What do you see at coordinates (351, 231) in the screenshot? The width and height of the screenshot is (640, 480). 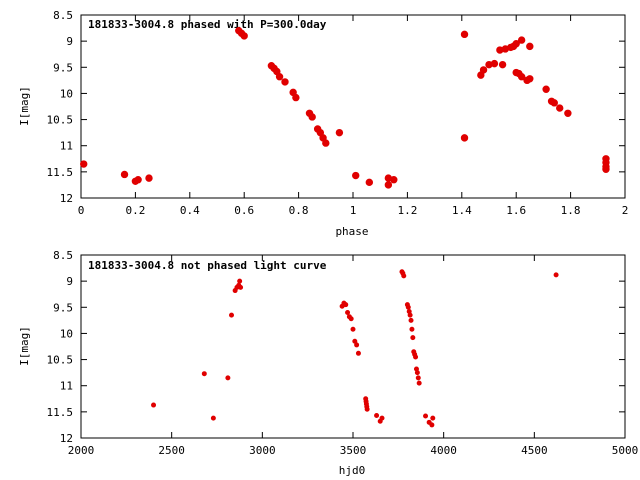 I see `x-axis-label: phase` at bounding box center [351, 231].